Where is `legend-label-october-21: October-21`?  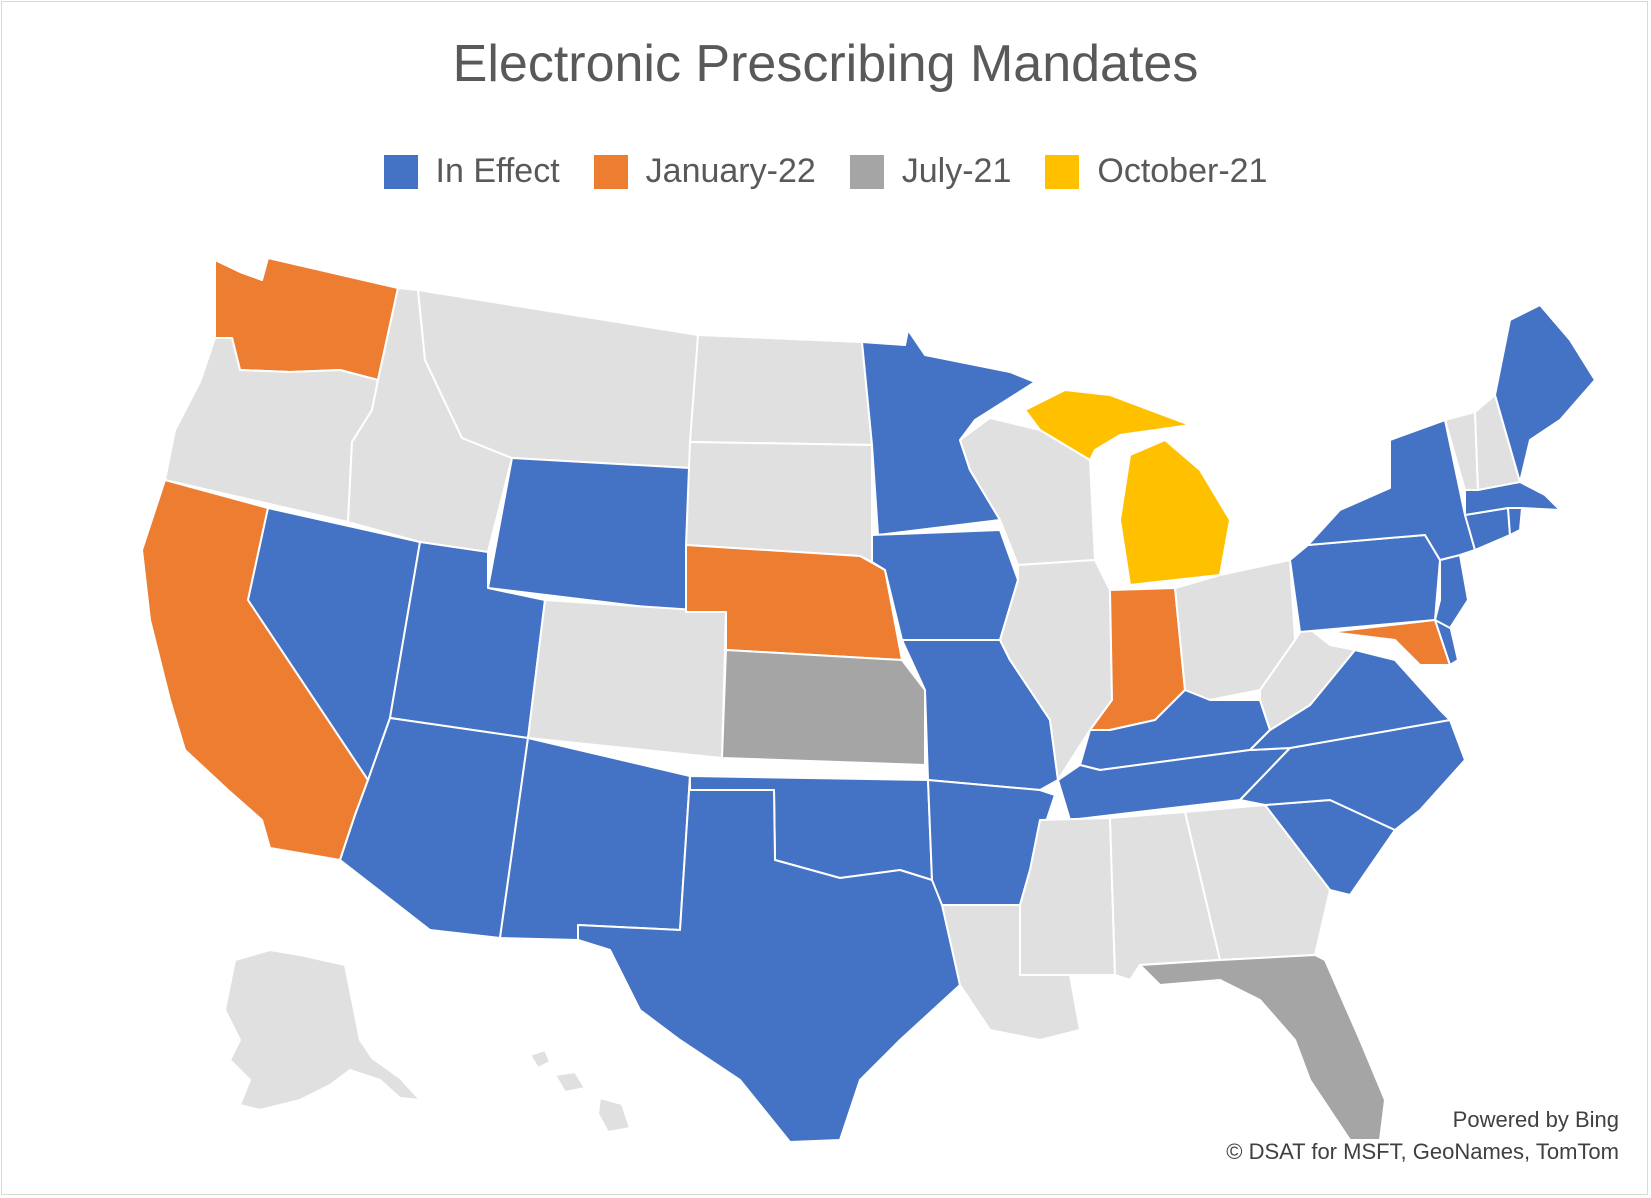 legend-label-october-21: October-21 is located at coordinates (1182, 171).